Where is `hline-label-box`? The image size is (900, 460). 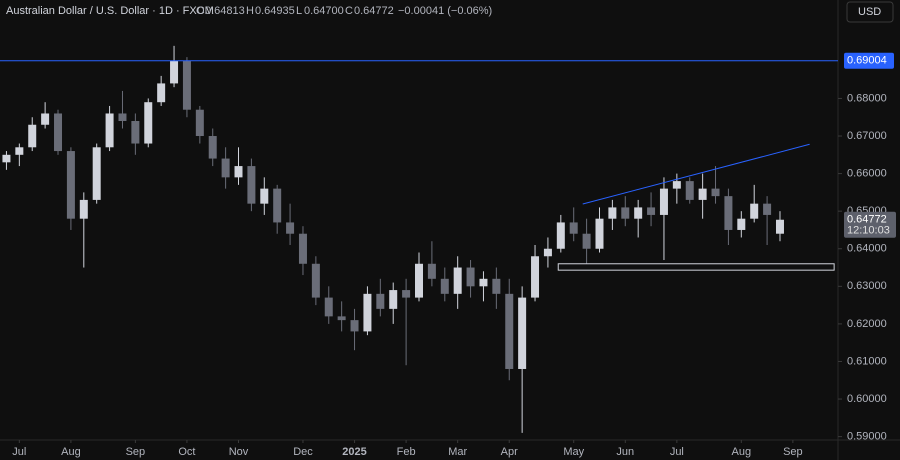
hline-label-box is located at coordinates (869, 60).